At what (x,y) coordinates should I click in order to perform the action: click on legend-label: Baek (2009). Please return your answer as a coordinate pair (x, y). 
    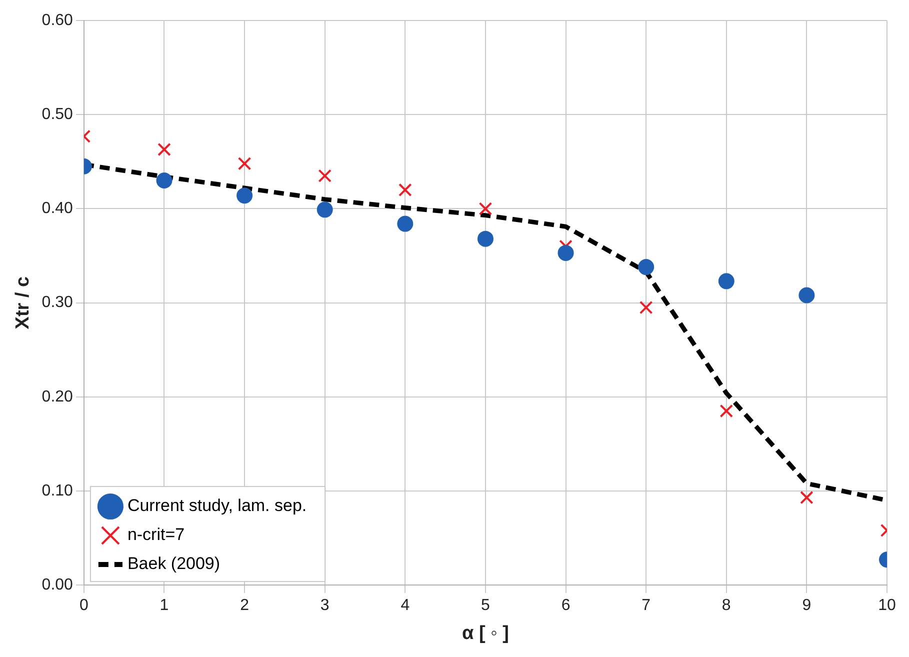
    Looking at the image, I should click on (173, 564).